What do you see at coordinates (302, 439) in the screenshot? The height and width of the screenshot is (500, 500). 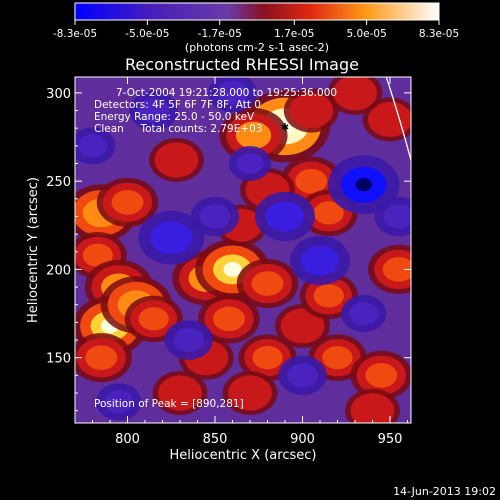 I see `x-tick-label: 900` at bounding box center [302, 439].